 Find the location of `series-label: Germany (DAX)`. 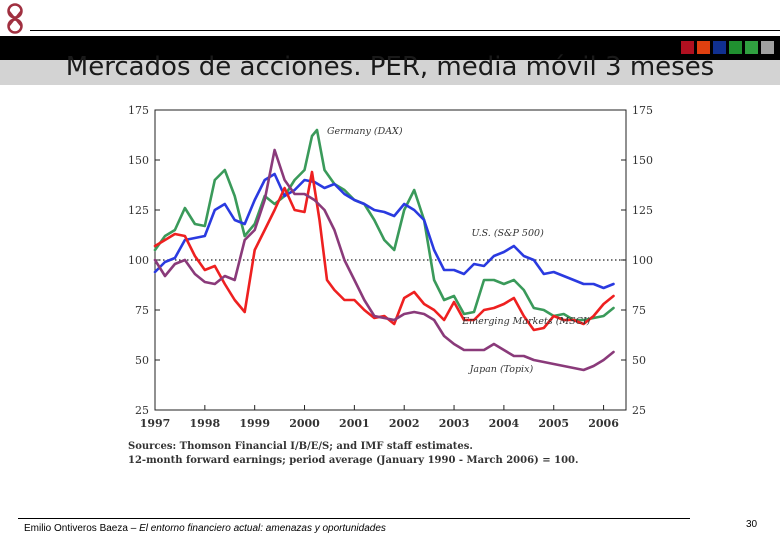

series-label: Germany (DAX) is located at coordinates (365, 131).